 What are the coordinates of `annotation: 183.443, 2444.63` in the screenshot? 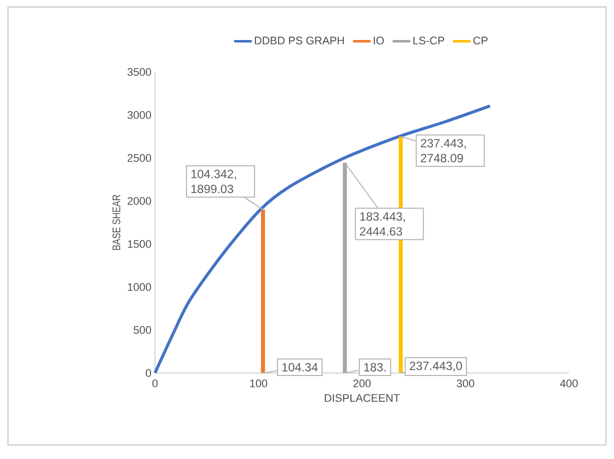 It's located at (382, 224).